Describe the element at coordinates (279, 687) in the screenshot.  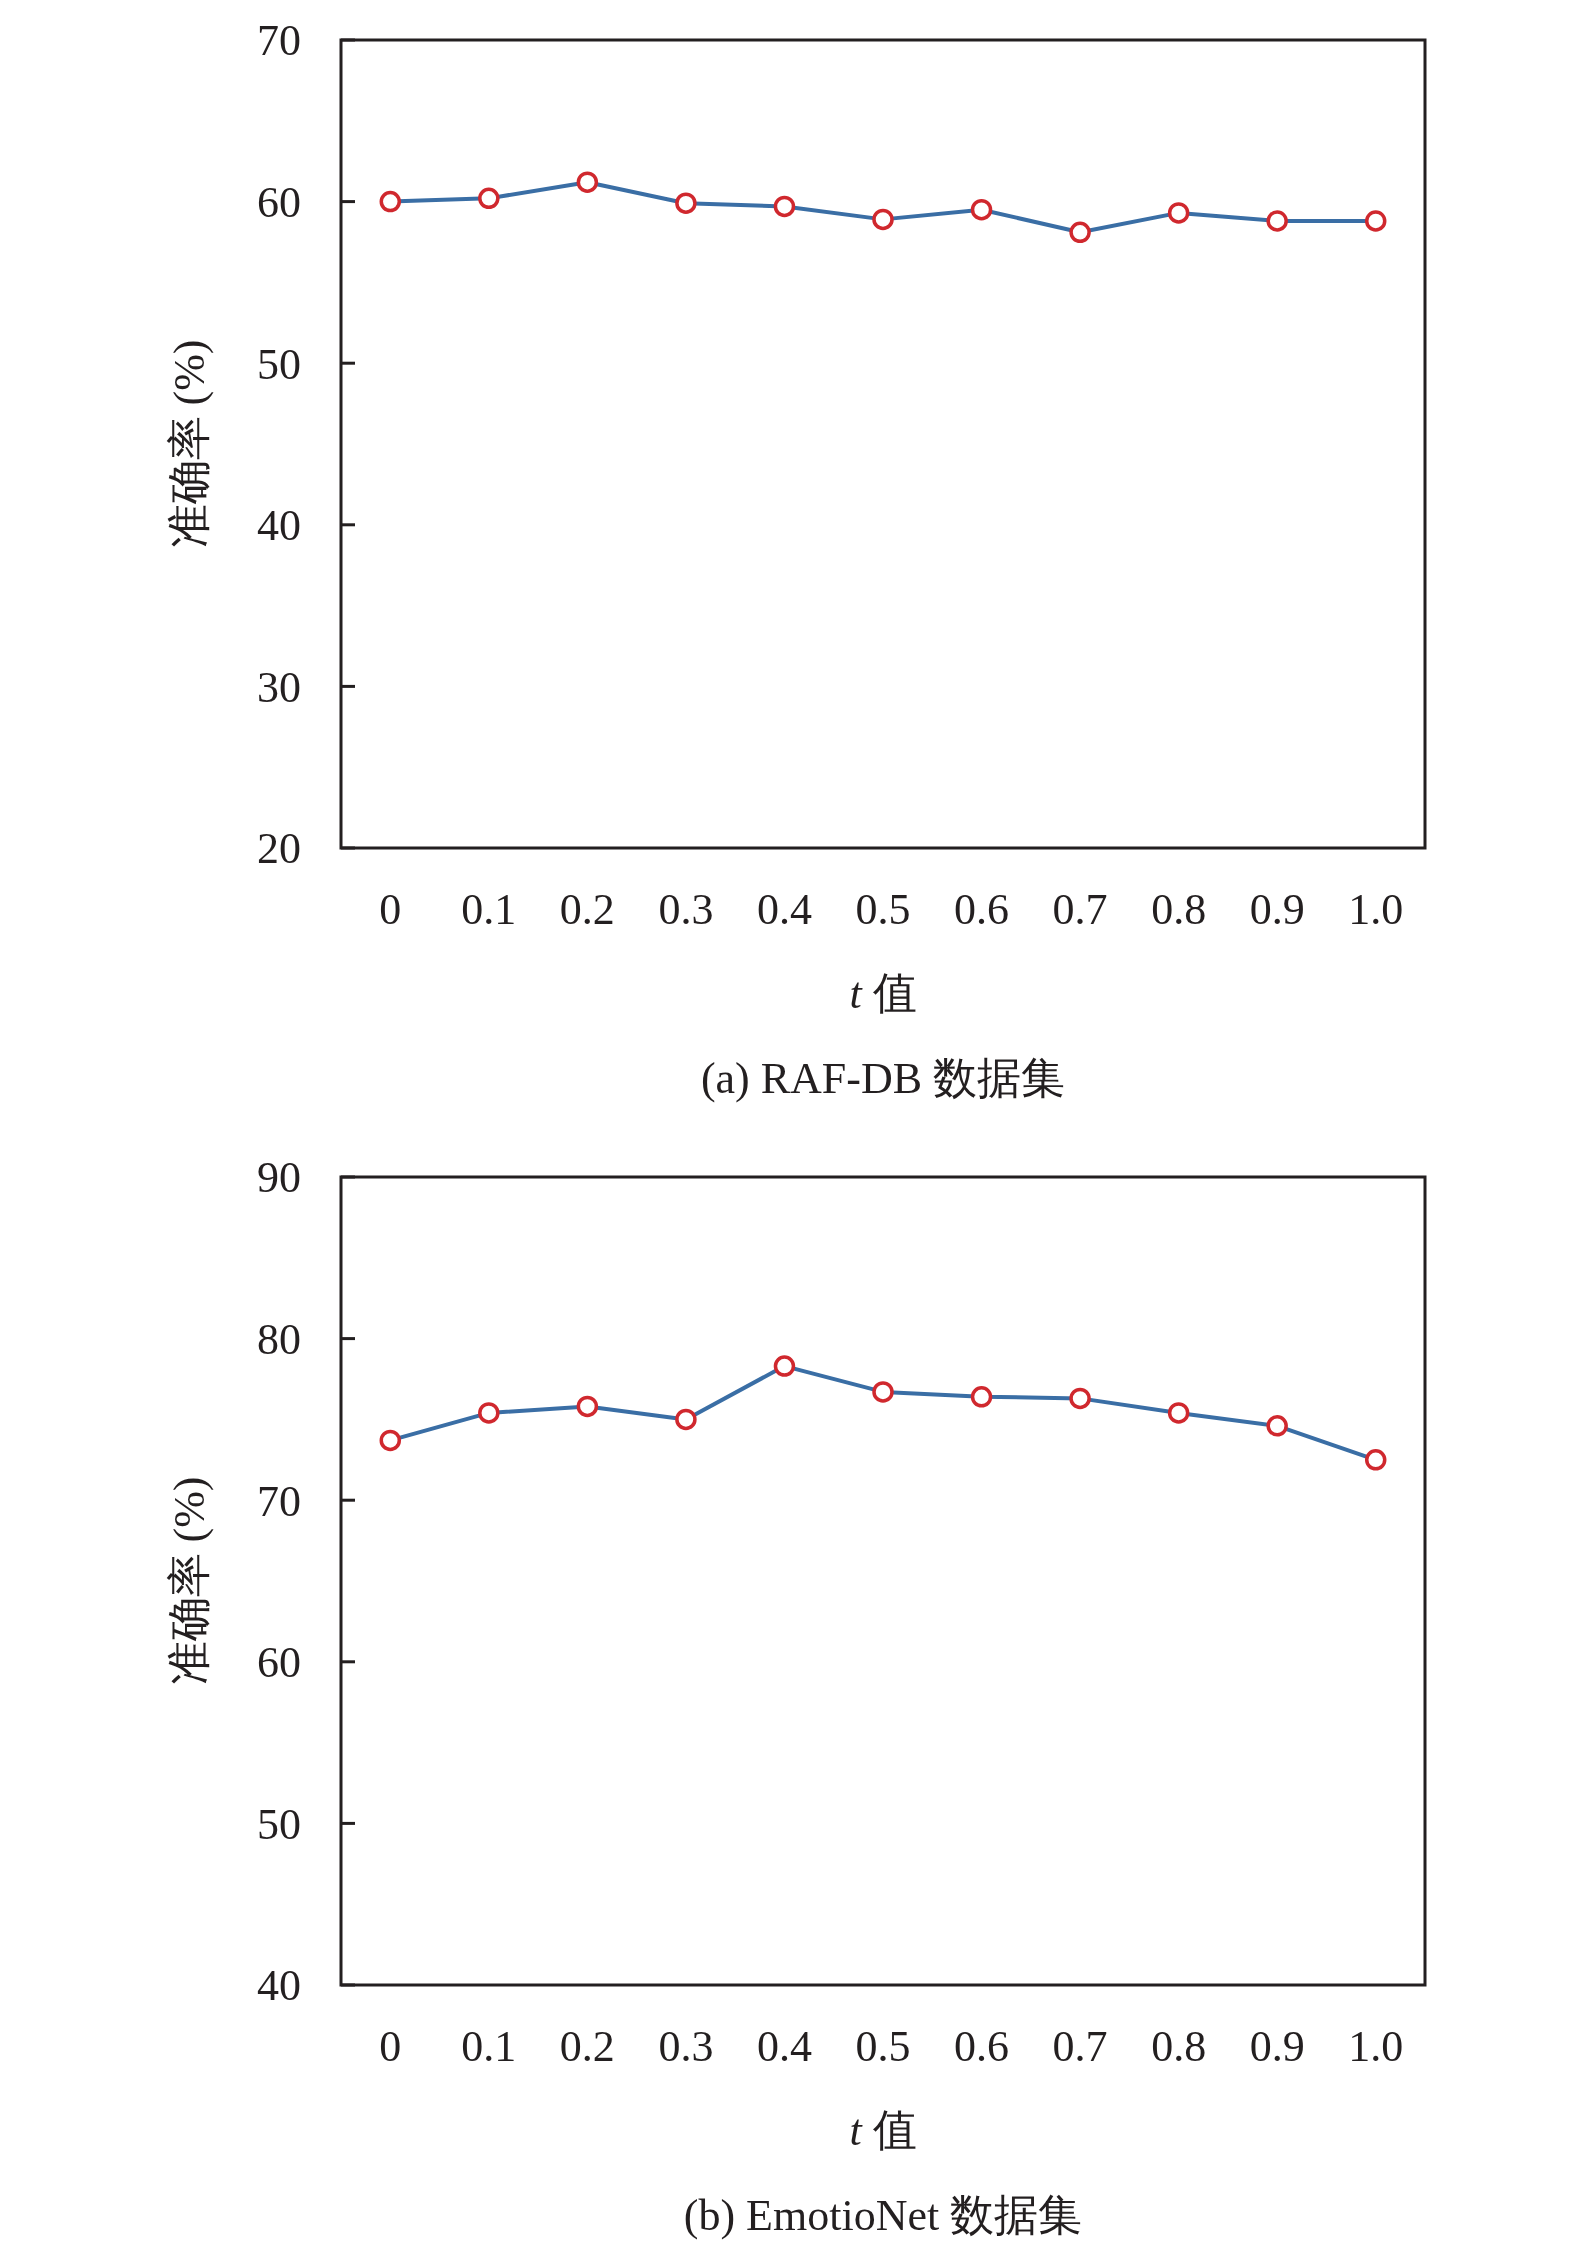
I see `y-tick-label: 30` at that location.